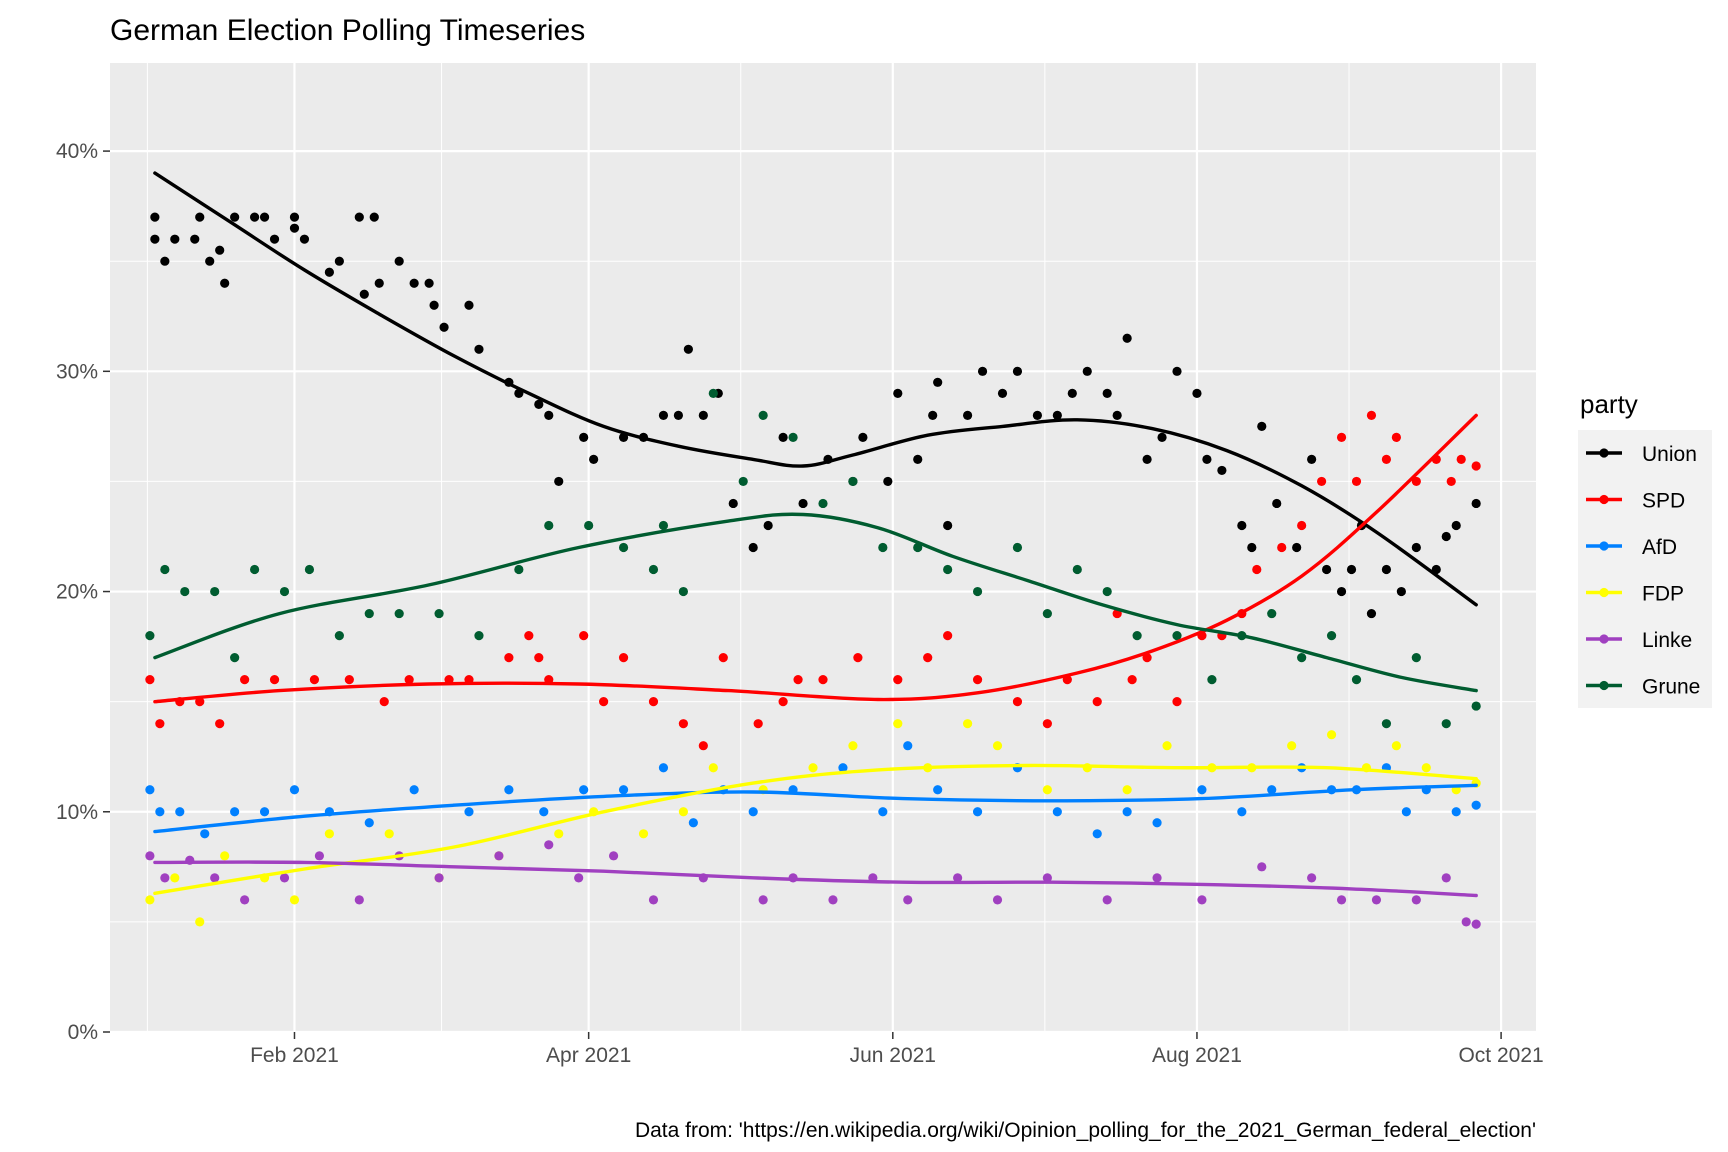 This screenshot has width=1728, height=1152. What do you see at coordinates (1669, 454) in the screenshot?
I see `legend-label: Union` at bounding box center [1669, 454].